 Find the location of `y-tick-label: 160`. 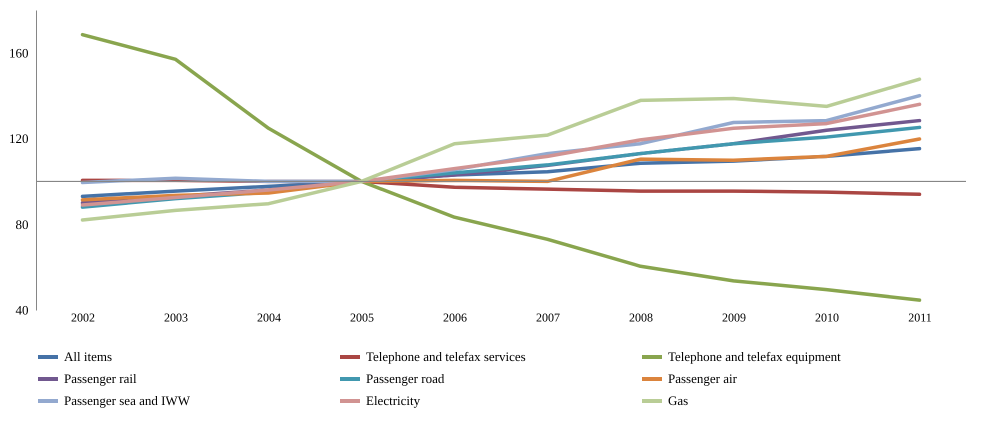

y-tick-label: 160 is located at coordinates (18, 52).